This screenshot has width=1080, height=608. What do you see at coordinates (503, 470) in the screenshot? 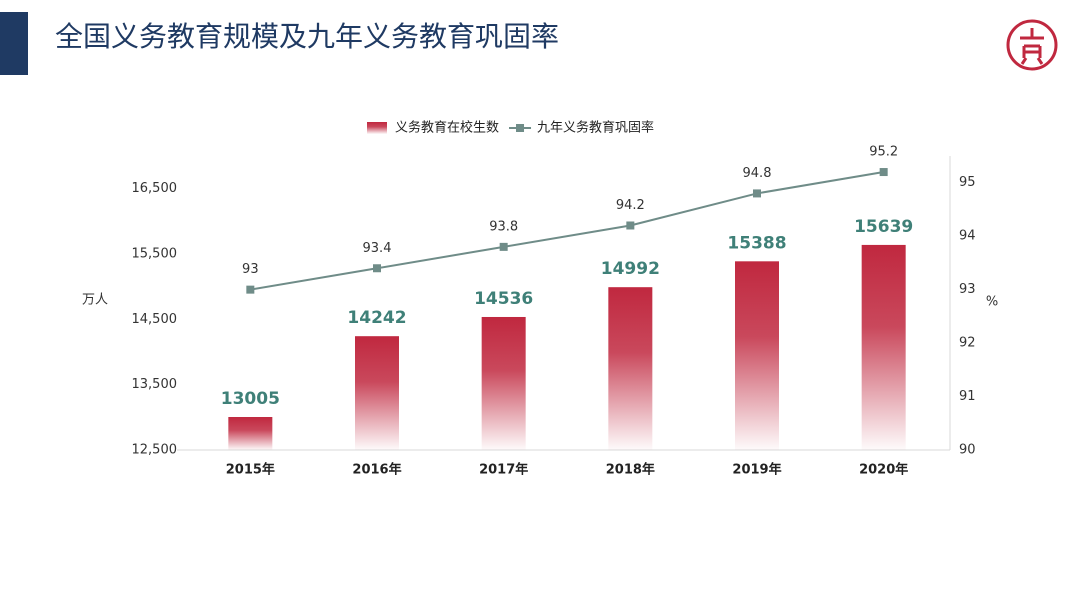
I see `x-tick-label: 2017年` at bounding box center [503, 470].